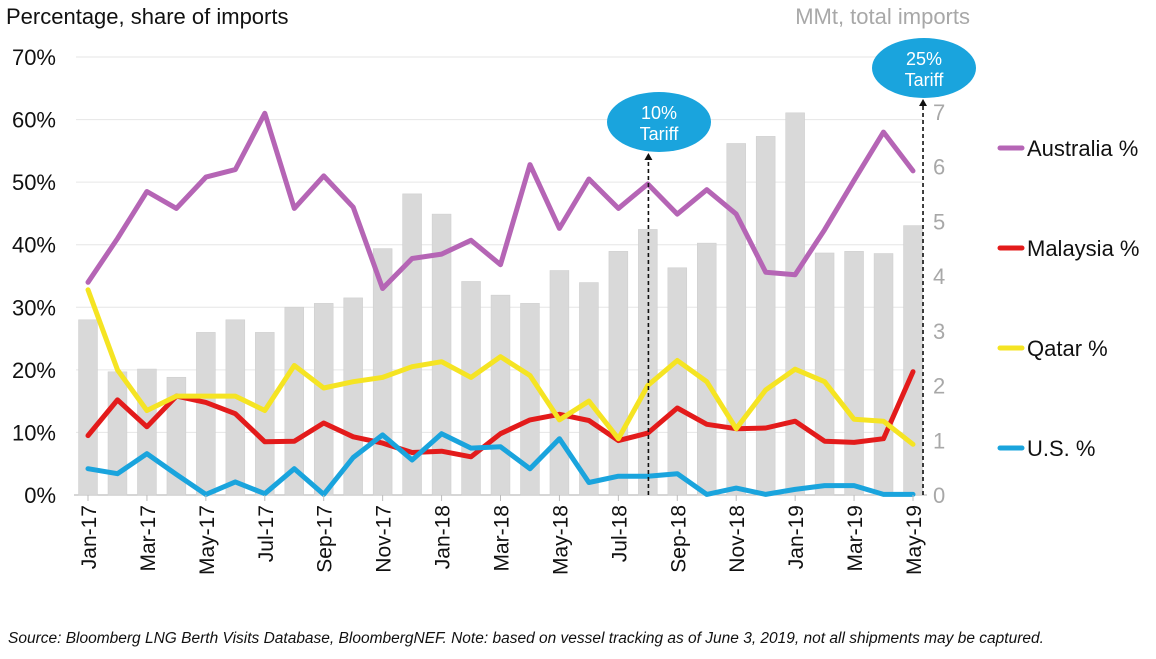 This screenshot has width=1156, height=659. I want to click on right-tick-label: 0, so click(939, 495).